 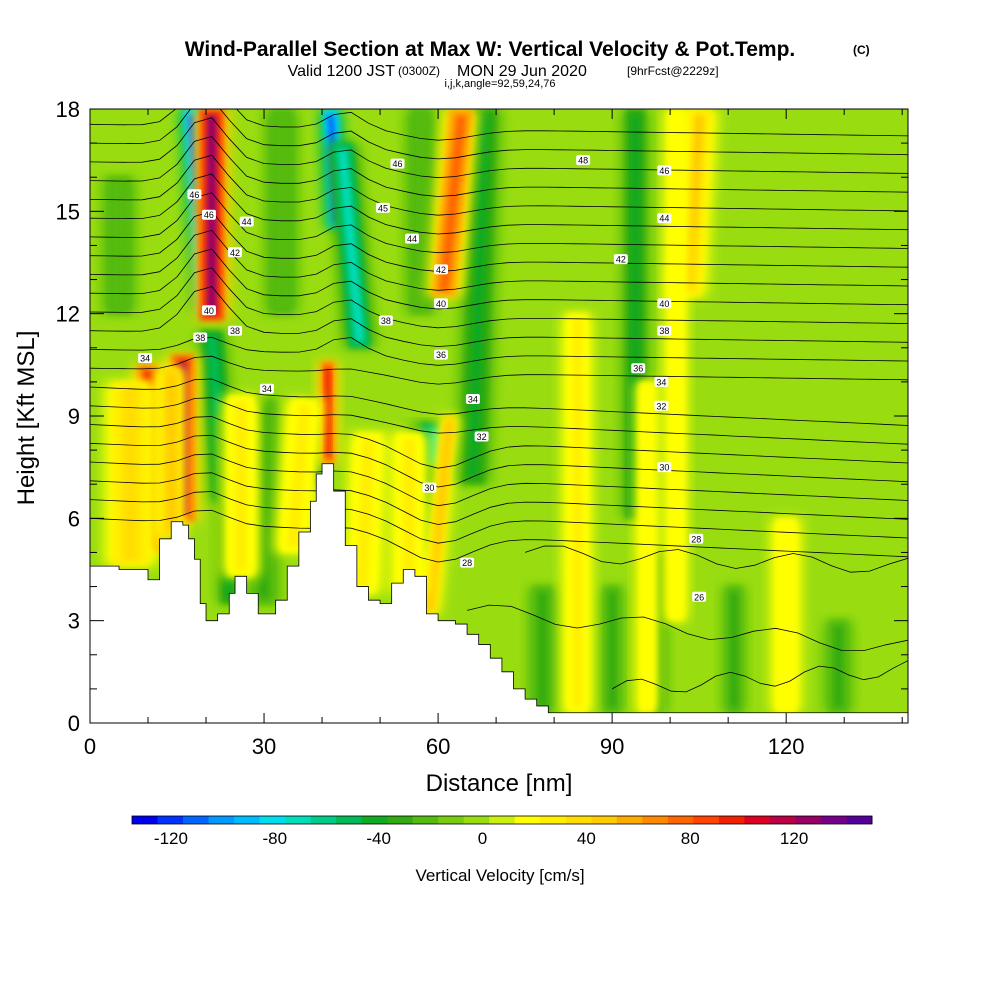 What do you see at coordinates (26, 418) in the screenshot?
I see `y-axis-label: Height [Kft MSL]` at bounding box center [26, 418].